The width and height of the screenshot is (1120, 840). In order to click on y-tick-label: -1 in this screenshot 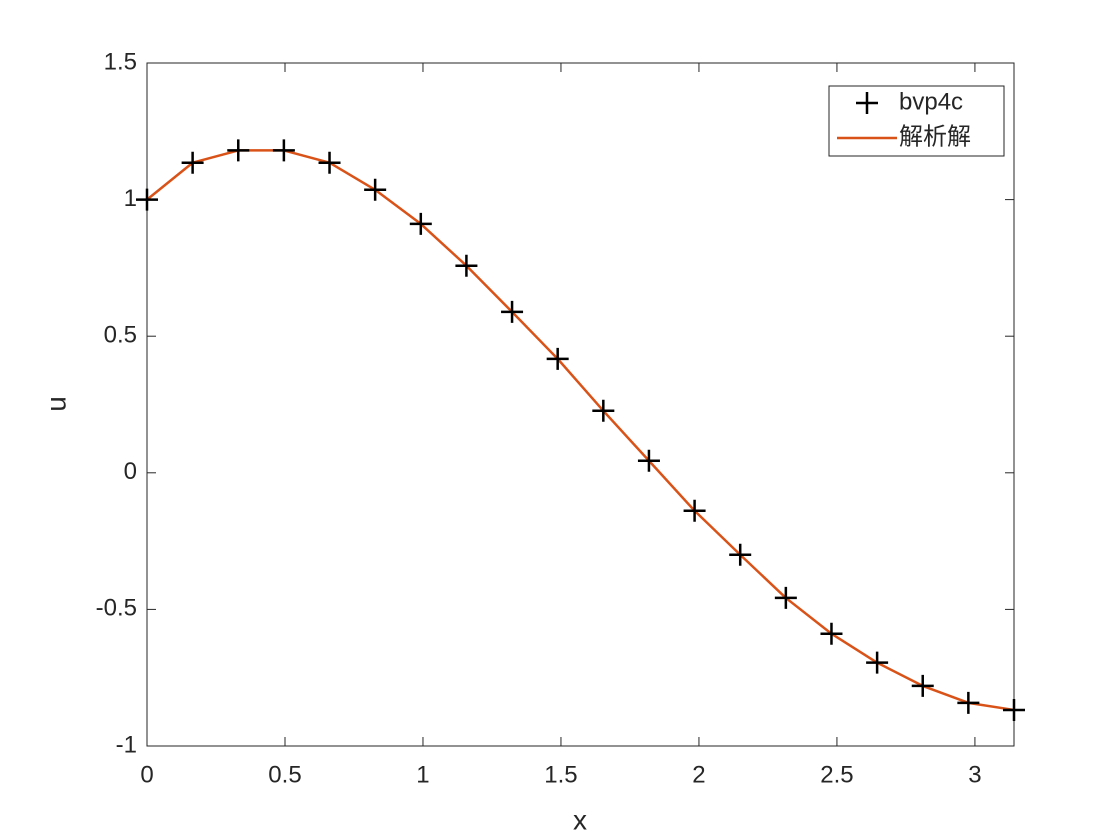, I will do `click(126, 744)`.